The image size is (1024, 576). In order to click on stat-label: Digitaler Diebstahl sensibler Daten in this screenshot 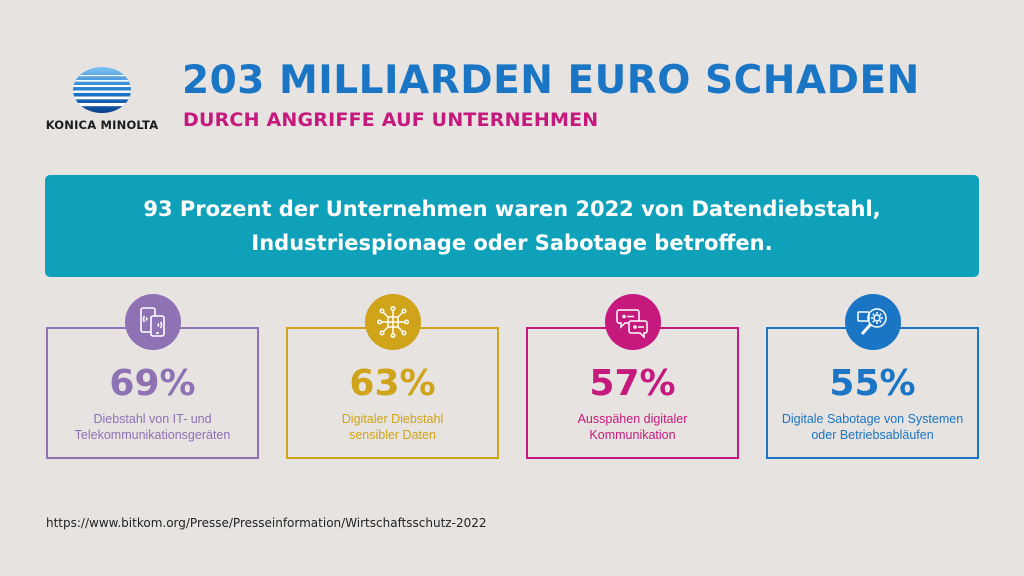, I will do `click(392, 427)`.